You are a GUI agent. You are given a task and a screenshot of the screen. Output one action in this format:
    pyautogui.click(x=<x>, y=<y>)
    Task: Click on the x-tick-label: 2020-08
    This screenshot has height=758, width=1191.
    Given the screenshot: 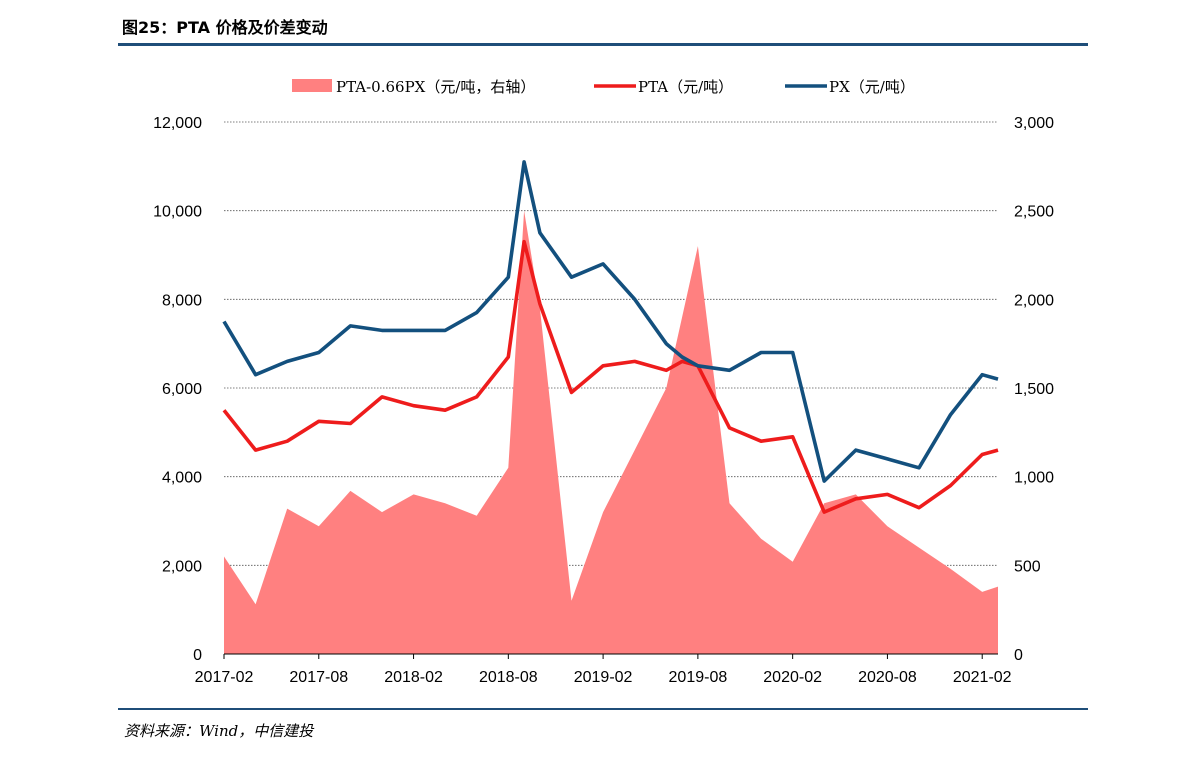 What is the action you would take?
    pyautogui.click(x=887, y=677)
    